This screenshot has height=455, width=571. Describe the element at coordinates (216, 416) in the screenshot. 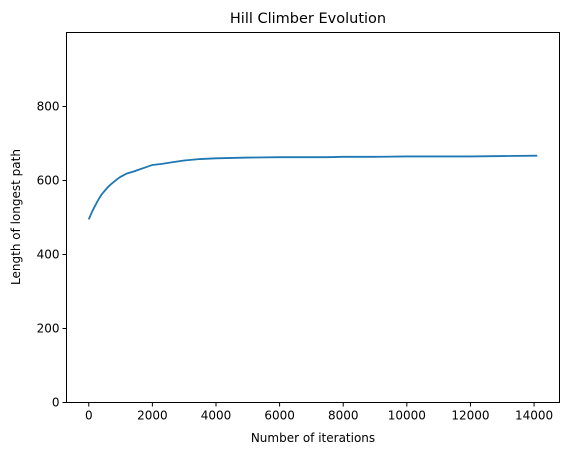

I see `x-tick-label: 4000` at that location.